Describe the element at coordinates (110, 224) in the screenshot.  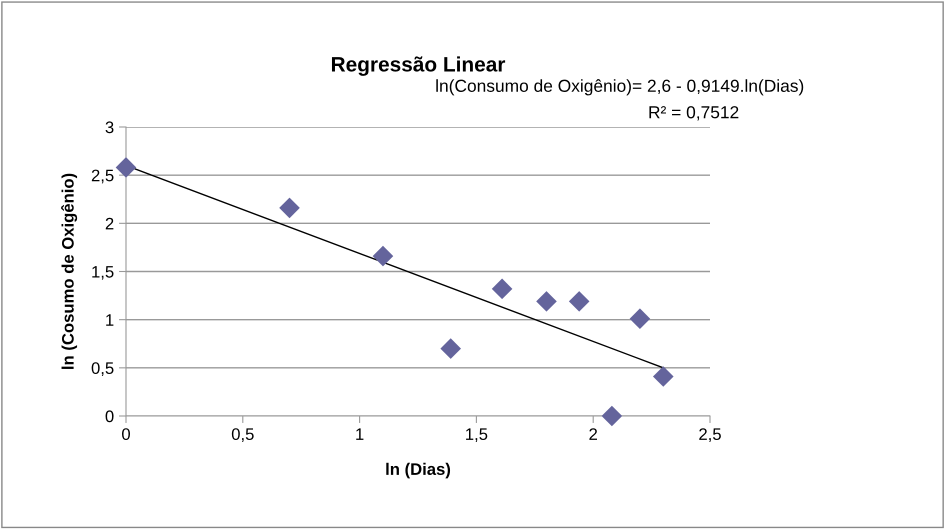
I see `y-tick-label: 2` at that location.